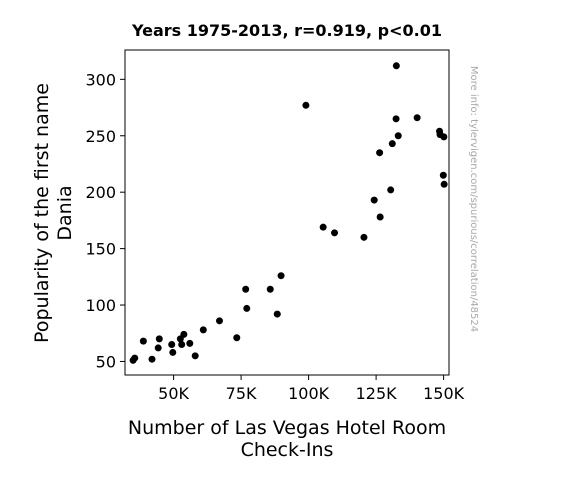 This screenshot has width=575, height=500. I want to click on x-axis: 50K 75K 100K 125K 150K, so click(311, 389).